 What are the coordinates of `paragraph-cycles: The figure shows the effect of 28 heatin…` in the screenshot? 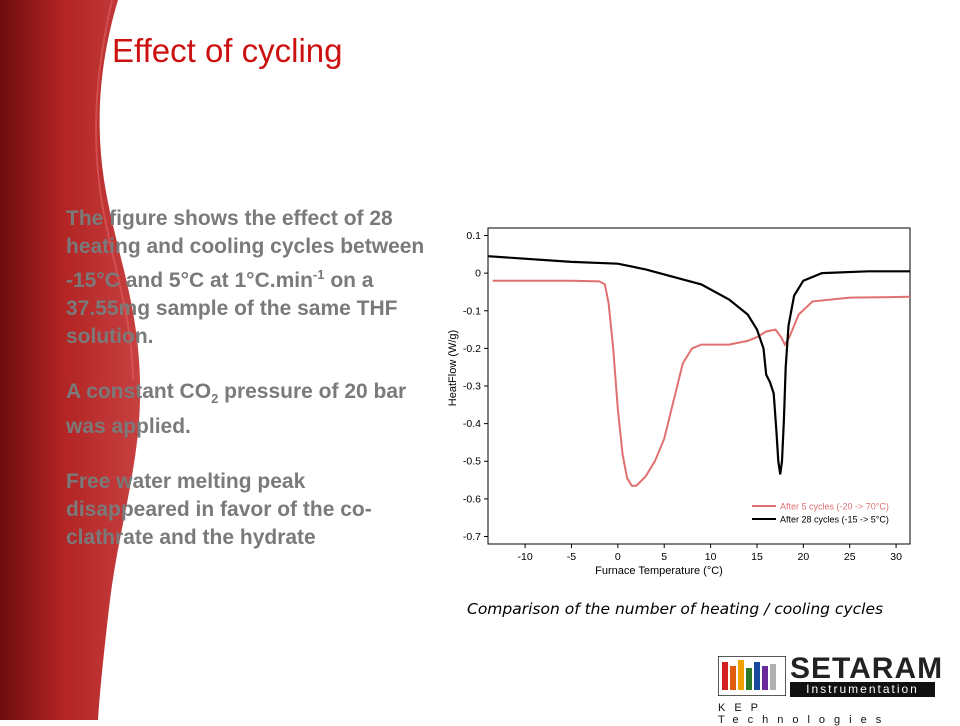 It's located at (245, 277).